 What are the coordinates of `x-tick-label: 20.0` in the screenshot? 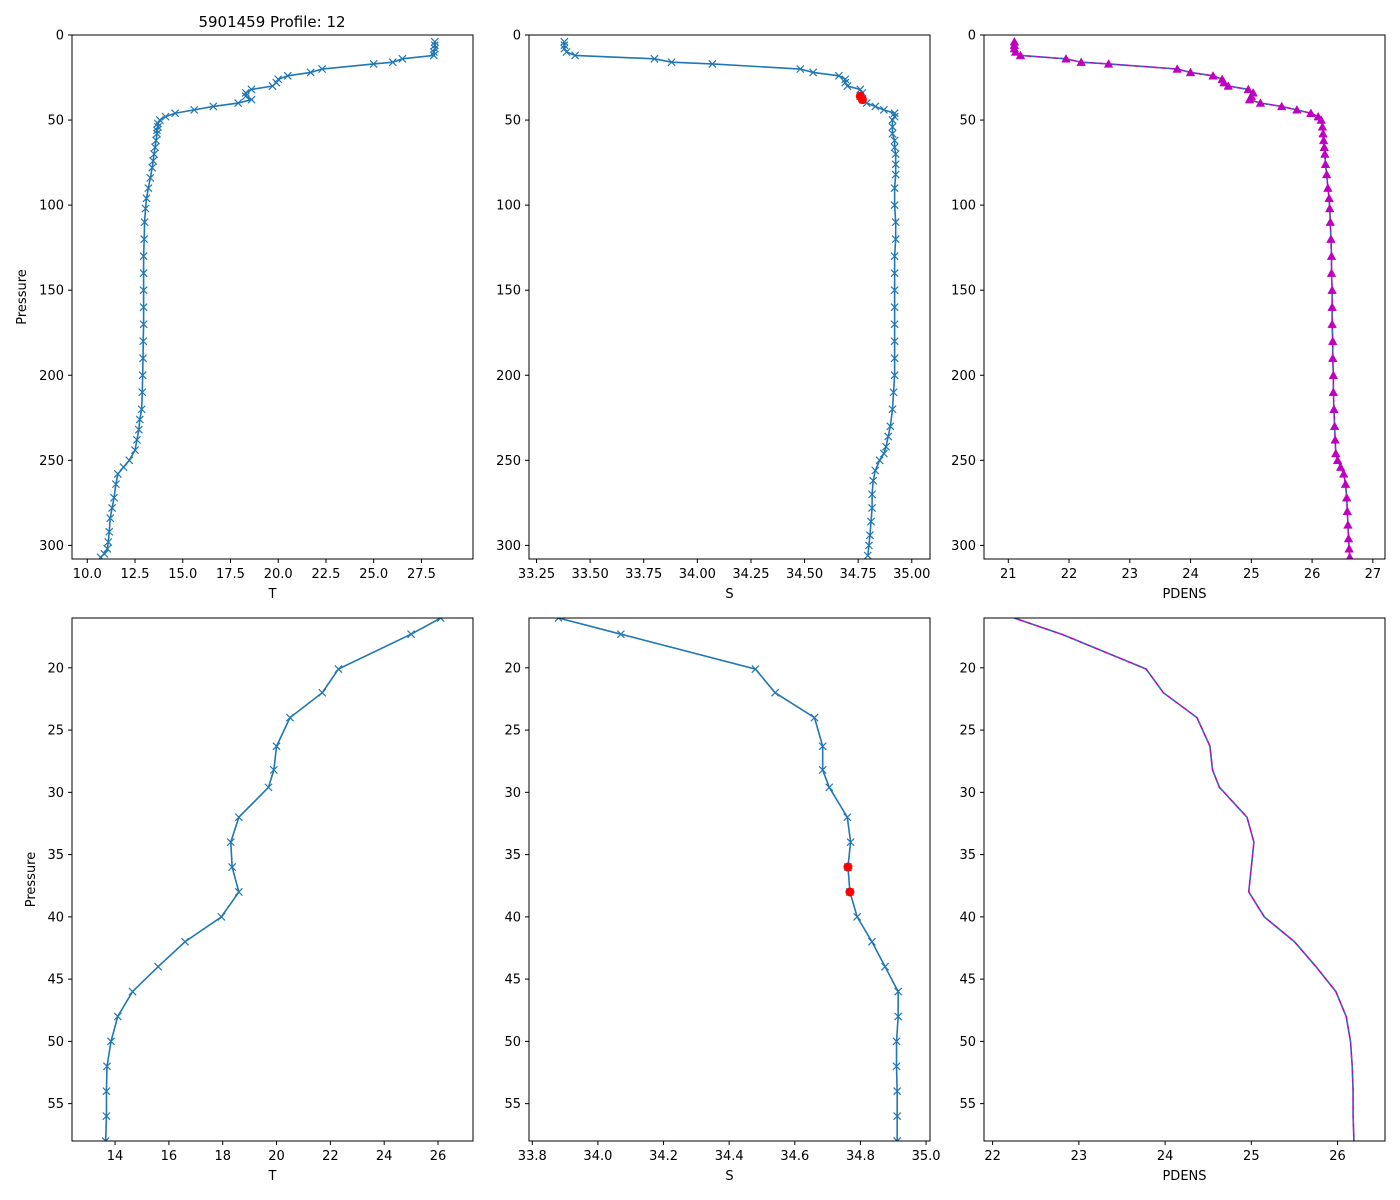 It's located at (278, 574).